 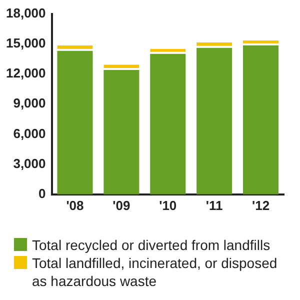 I want to click on x-tick-label: '09, so click(x=121, y=205).